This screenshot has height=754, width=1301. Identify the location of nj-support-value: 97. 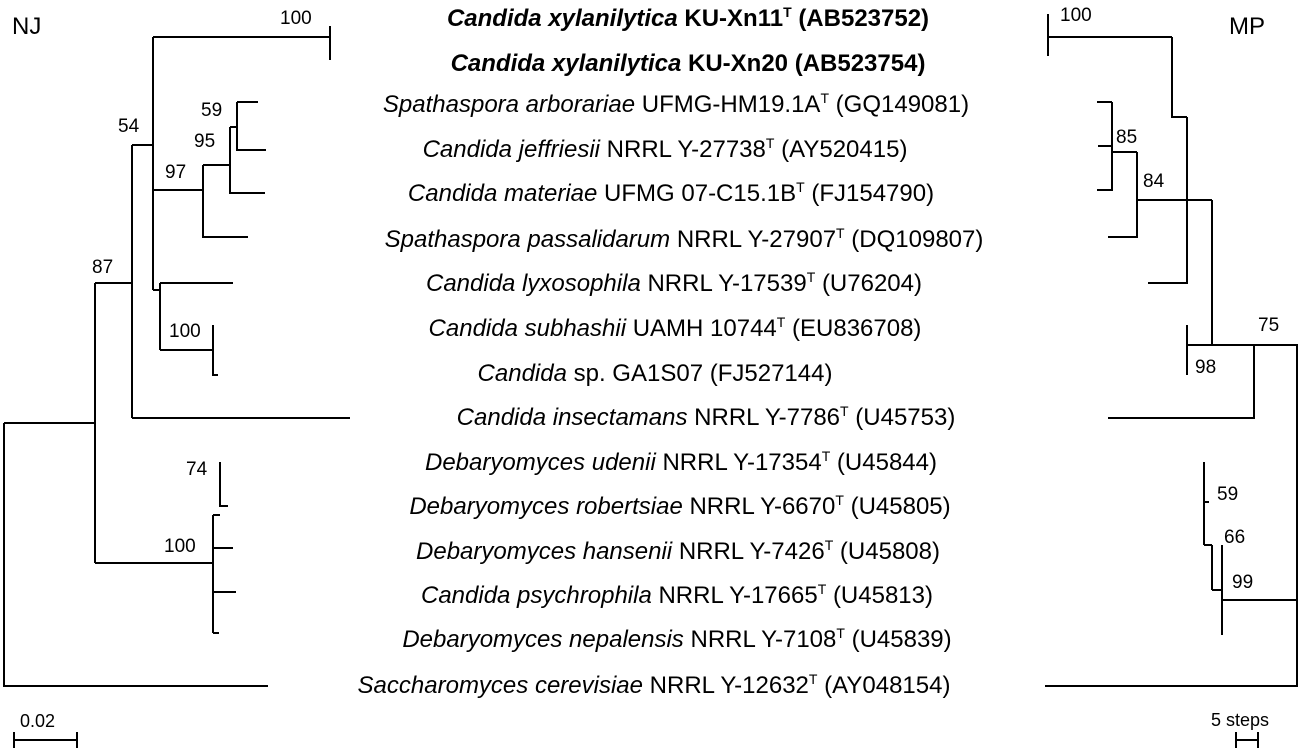
(175, 172).